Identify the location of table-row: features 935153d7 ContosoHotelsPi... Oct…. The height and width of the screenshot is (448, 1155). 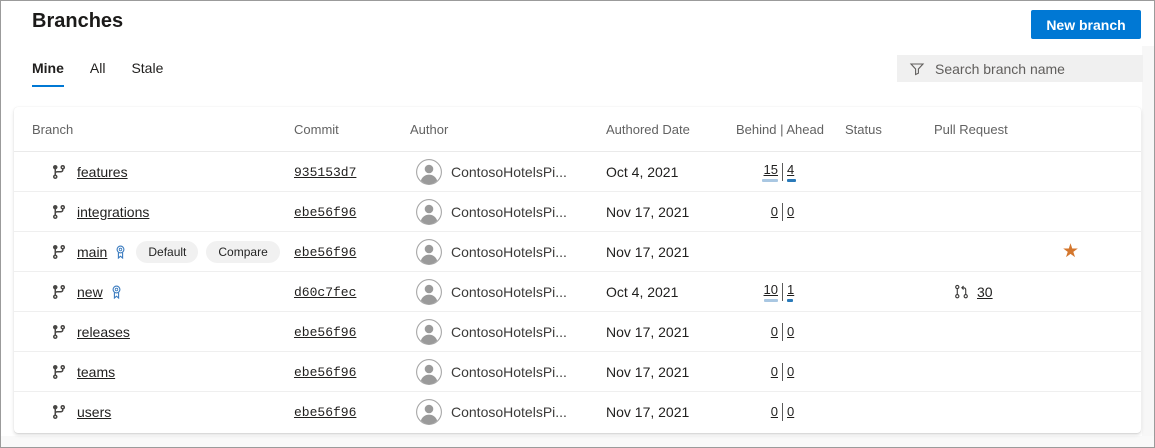
(577, 172).